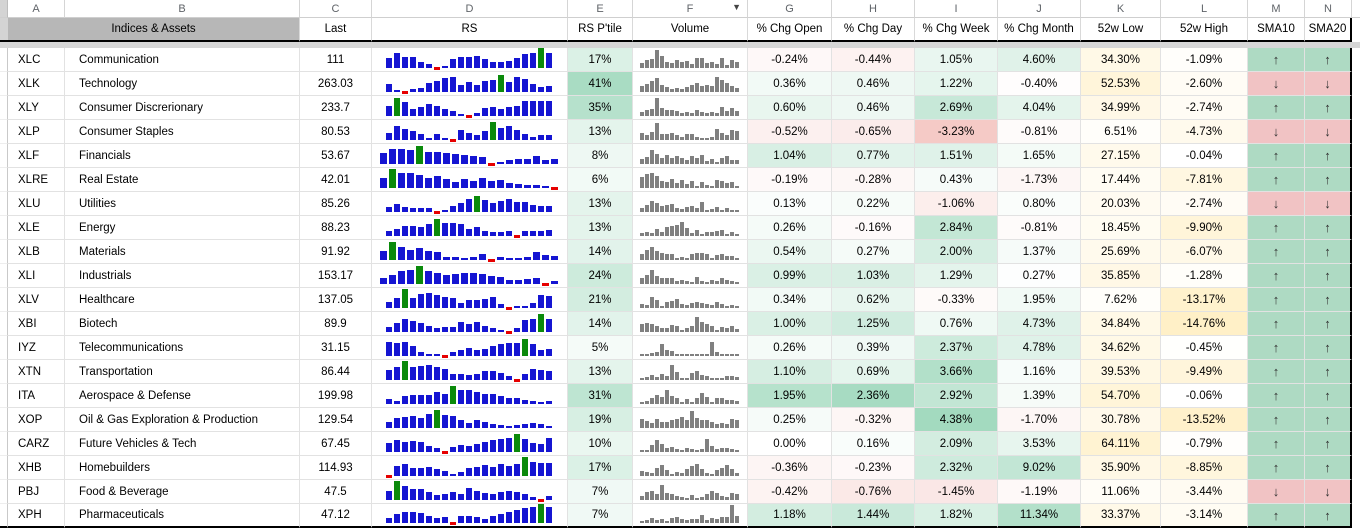 The image size is (1360, 530). What do you see at coordinates (336, 372) in the screenshot?
I see `last-cell: 86.44` at bounding box center [336, 372].